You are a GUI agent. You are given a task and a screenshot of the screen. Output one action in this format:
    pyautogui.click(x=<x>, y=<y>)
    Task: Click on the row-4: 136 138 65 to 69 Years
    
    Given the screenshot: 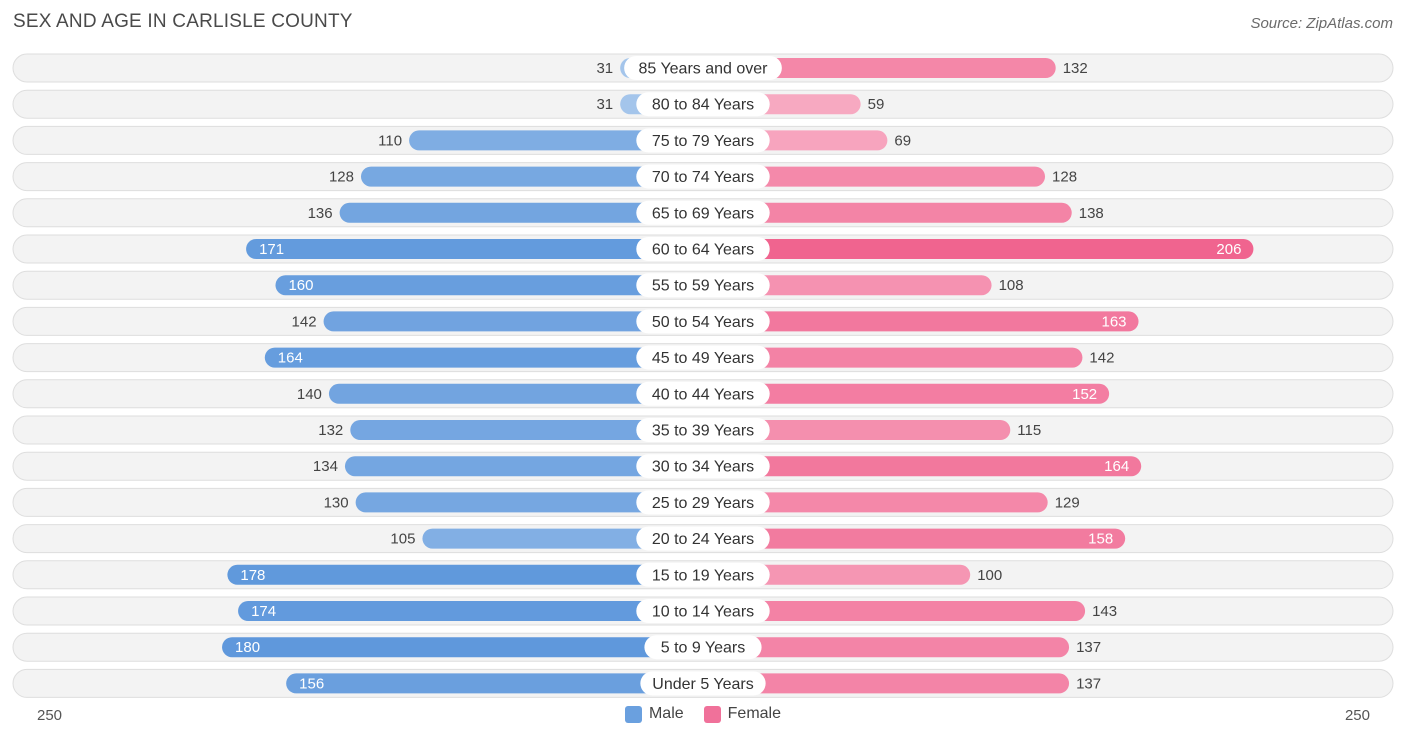 What is the action you would take?
    pyautogui.click(x=703, y=213)
    